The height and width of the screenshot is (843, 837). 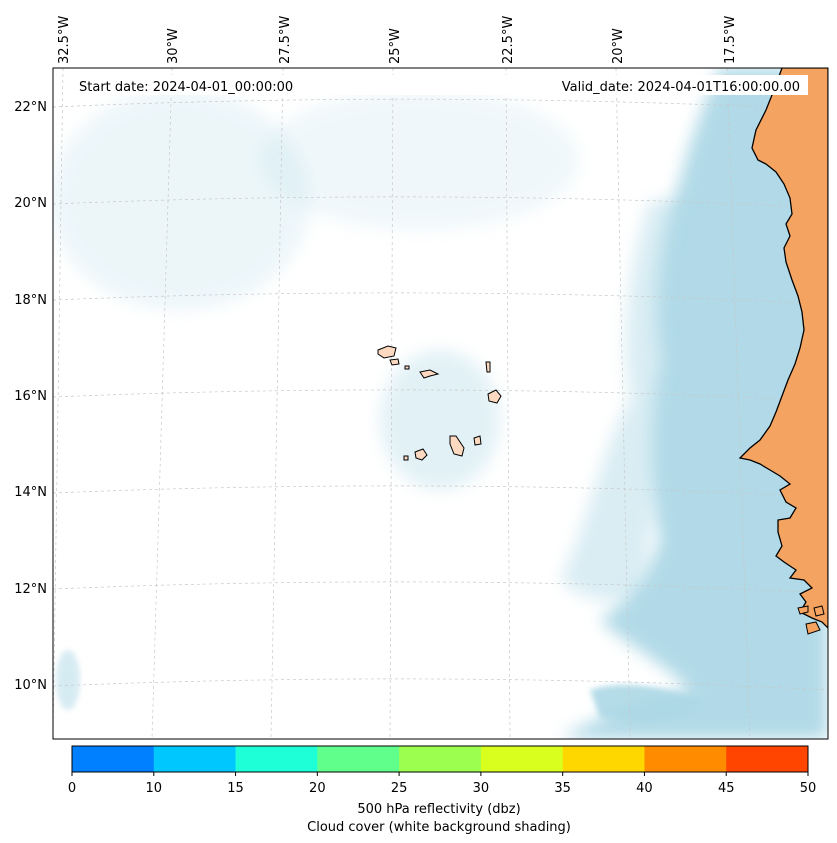 What do you see at coordinates (481, 788) in the screenshot?
I see `colorbar-tick-label: 30` at bounding box center [481, 788].